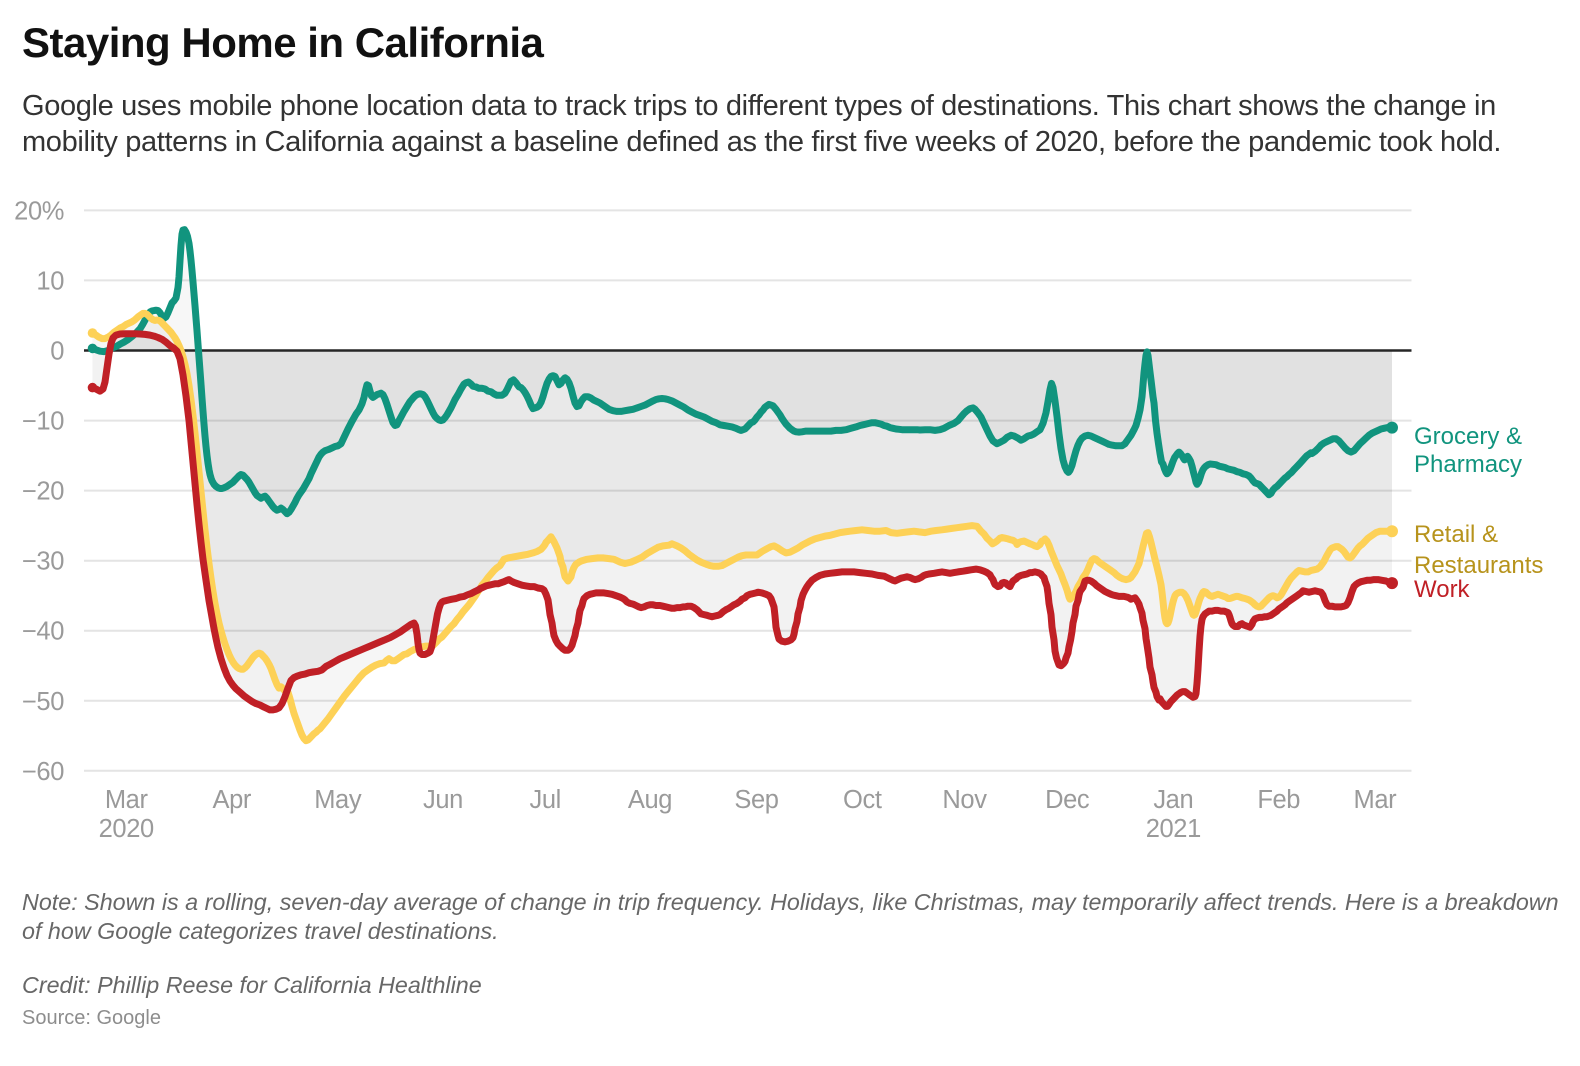 This screenshot has height=1066, width=1580. I want to click on svg-text: 0, so click(57, 352).